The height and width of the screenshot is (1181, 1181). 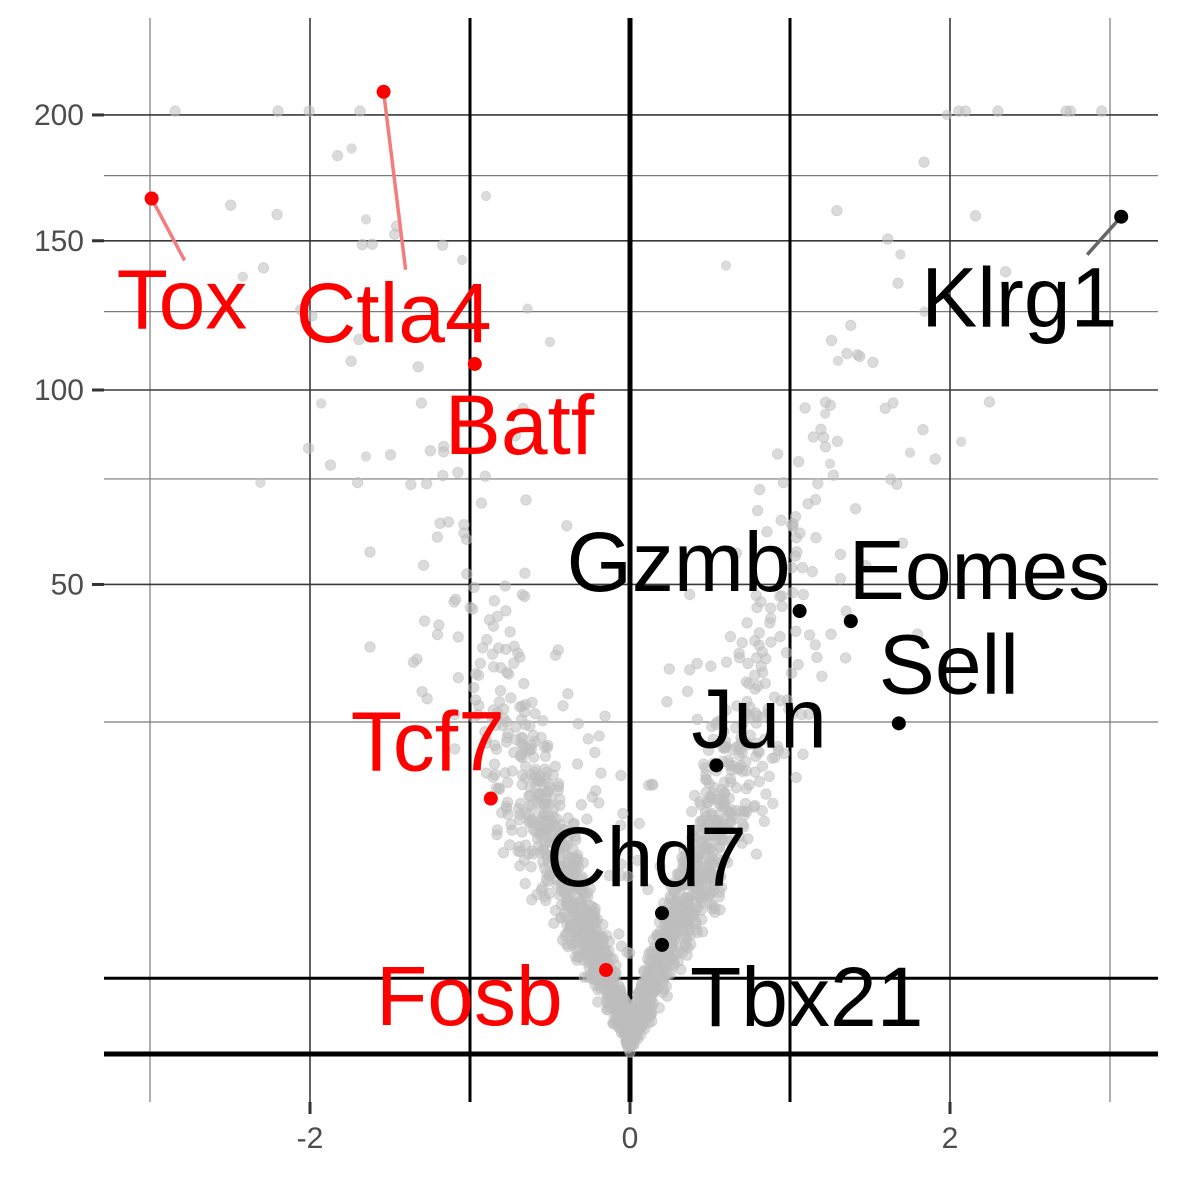 I want to click on gene-label-sell: Sell, so click(x=949, y=664).